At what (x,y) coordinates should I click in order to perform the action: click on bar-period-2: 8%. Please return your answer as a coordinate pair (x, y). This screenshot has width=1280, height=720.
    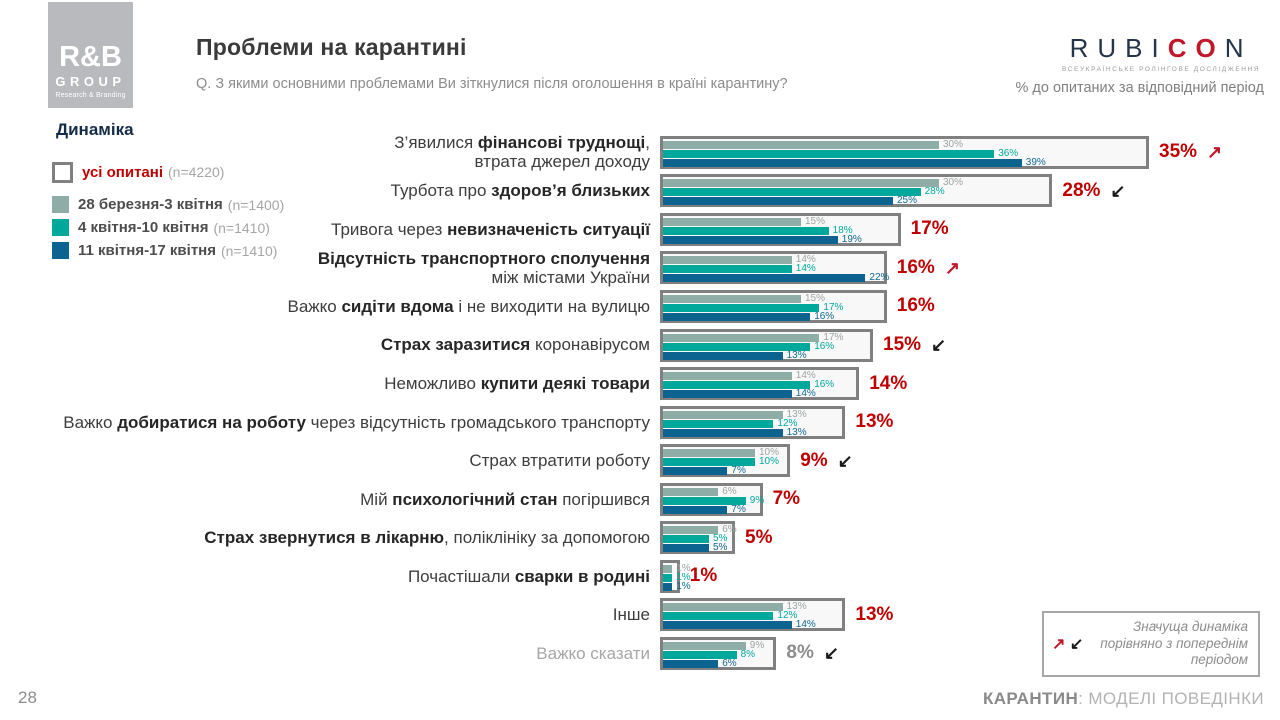
    Looking at the image, I should click on (709, 654).